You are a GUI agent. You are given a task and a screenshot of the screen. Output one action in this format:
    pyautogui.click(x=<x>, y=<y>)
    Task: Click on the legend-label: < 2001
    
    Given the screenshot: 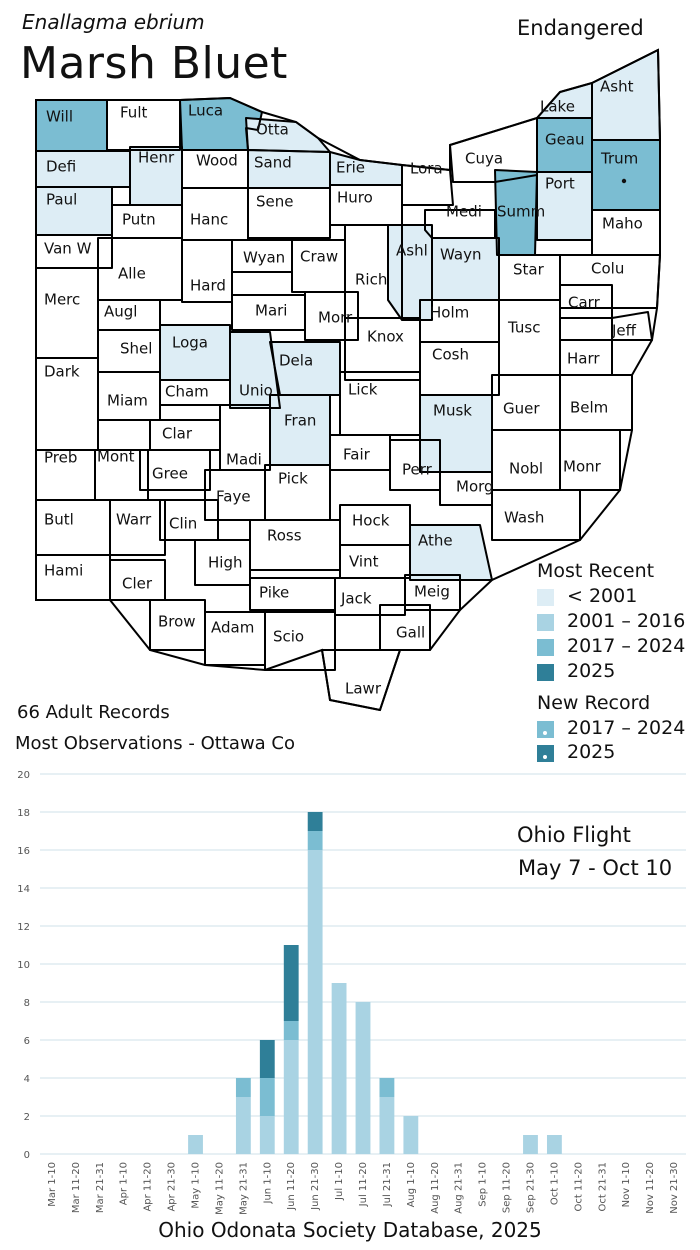 What is the action you would take?
    pyautogui.click(x=602, y=596)
    